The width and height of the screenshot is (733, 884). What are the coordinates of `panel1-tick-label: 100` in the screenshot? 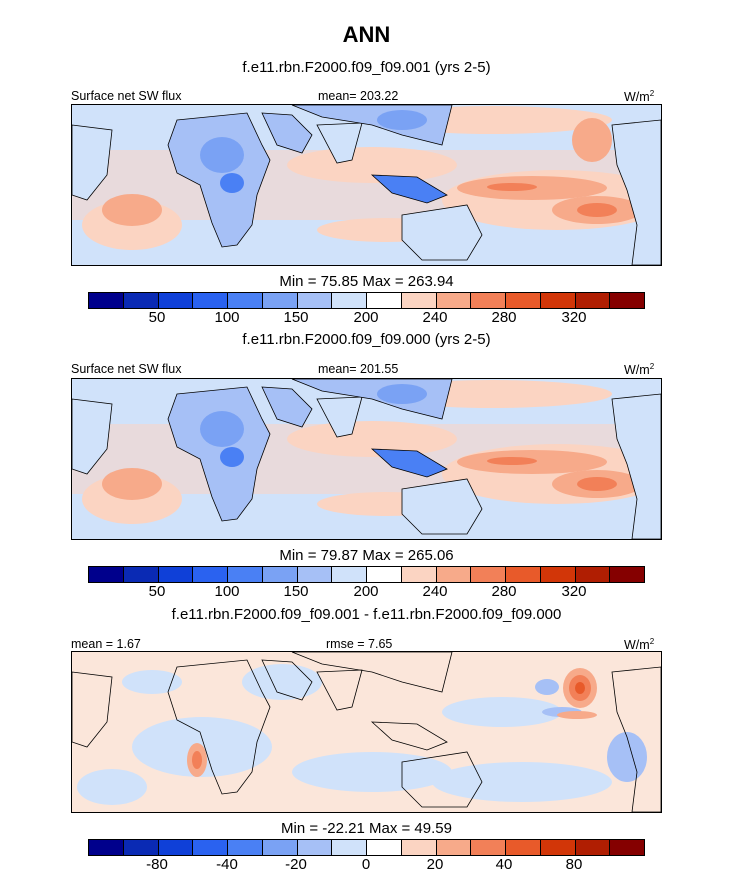 It's located at (227, 317).